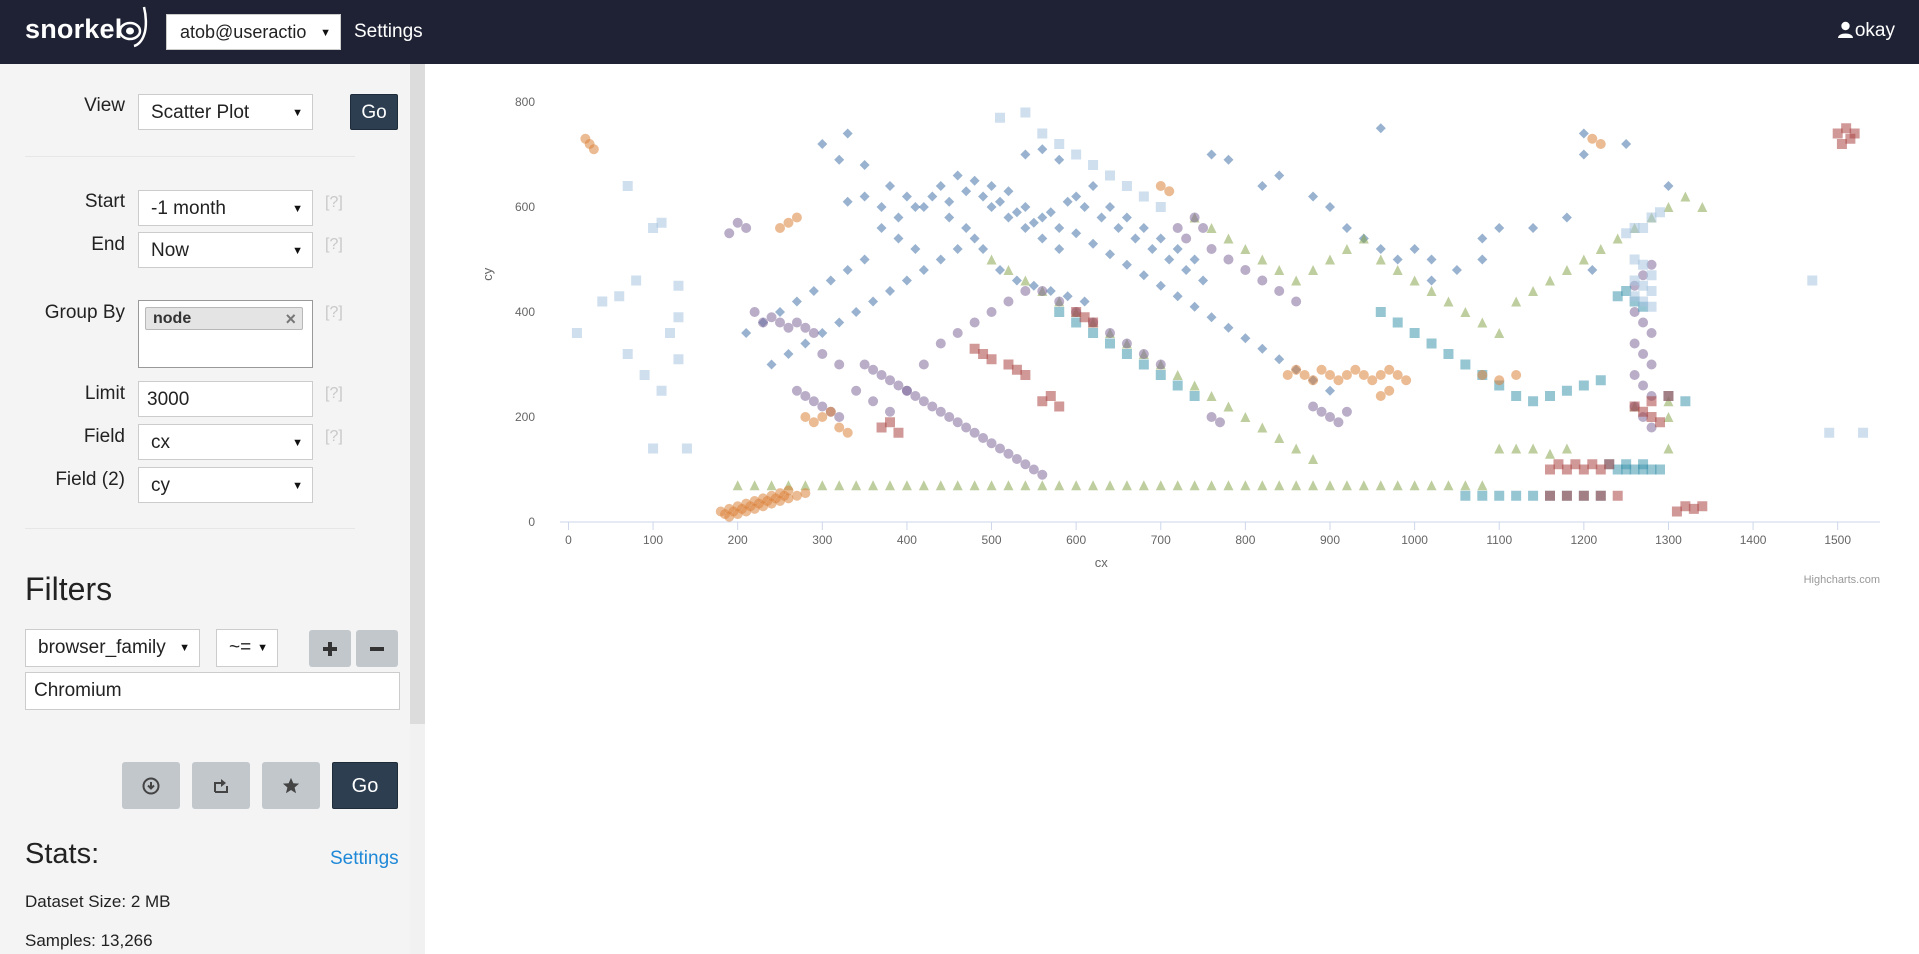 This screenshot has width=1919, height=954. What do you see at coordinates (112, 648) in the screenshot?
I see `filter-column-select: browser_family ▼` at bounding box center [112, 648].